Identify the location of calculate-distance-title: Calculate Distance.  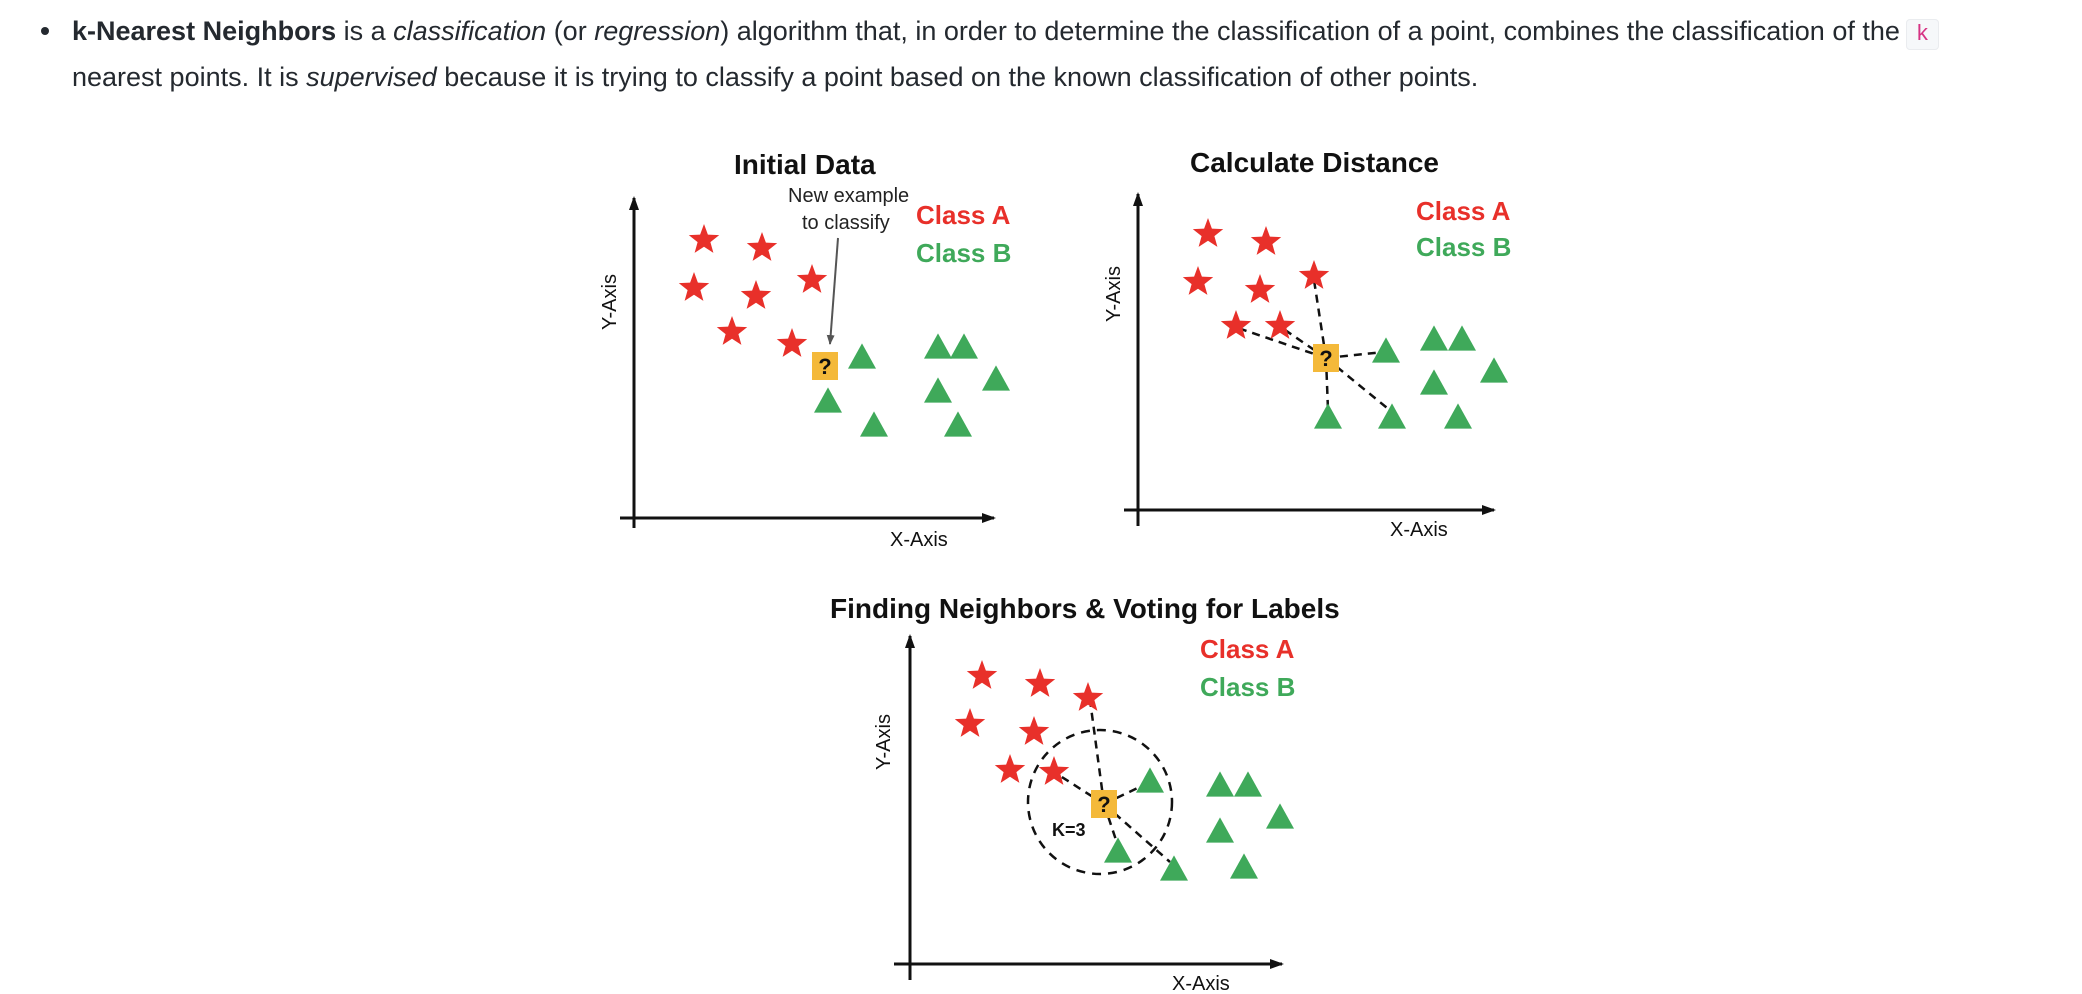
(1314, 162).